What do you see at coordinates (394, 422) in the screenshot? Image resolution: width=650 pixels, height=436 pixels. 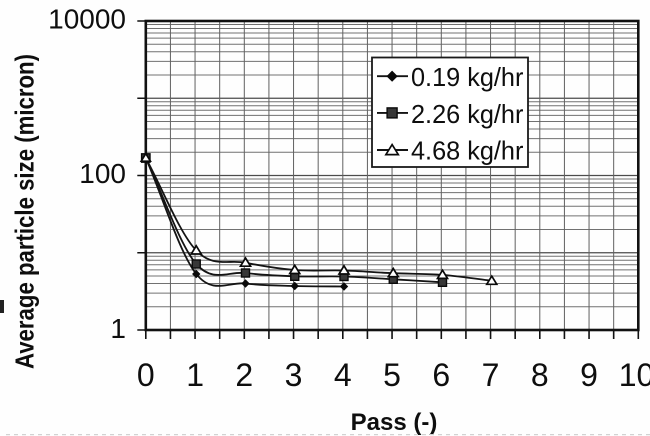 I see `svg-text: Pass (-)` at bounding box center [394, 422].